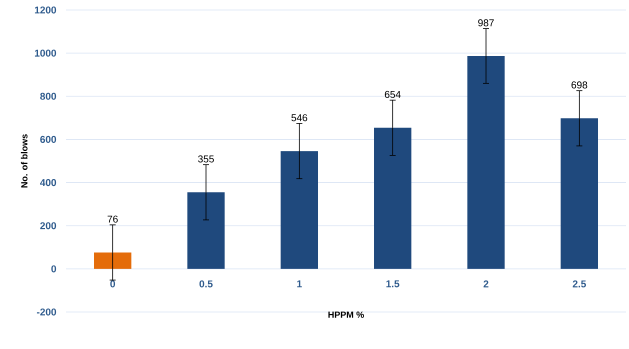  I want to click on y-tick-label: 800, so click(48, 96).